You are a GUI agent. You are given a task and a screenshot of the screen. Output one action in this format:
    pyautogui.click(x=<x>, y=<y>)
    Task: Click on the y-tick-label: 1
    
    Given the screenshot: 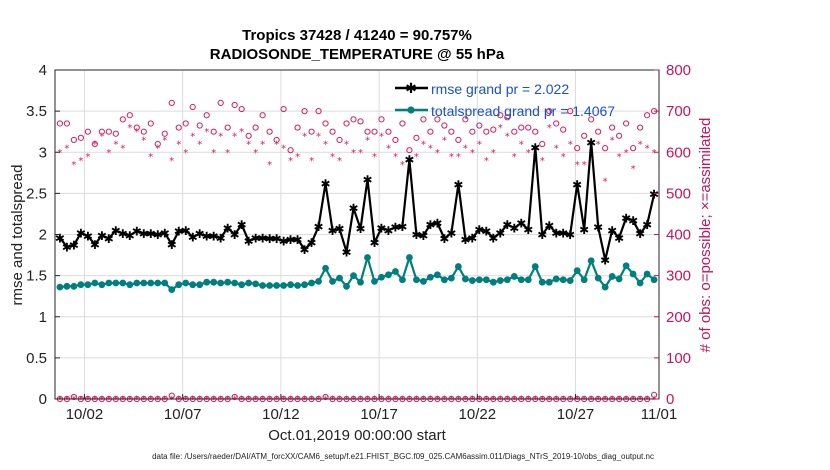 What is the action you would take?
    pyautogui.click(x=43, y=317)
    